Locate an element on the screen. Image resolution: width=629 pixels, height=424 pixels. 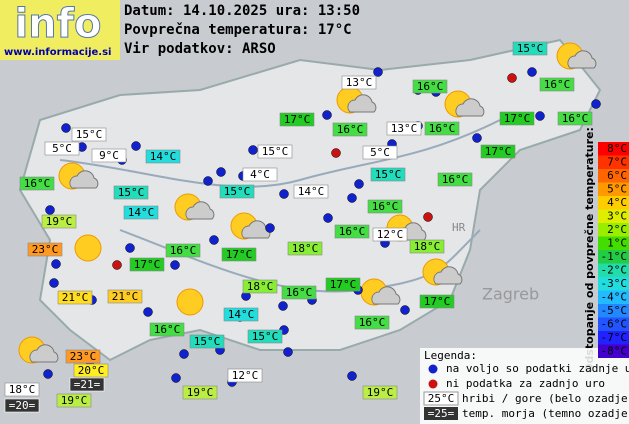
station-label: 21°C is located at coordinates (125, 296).